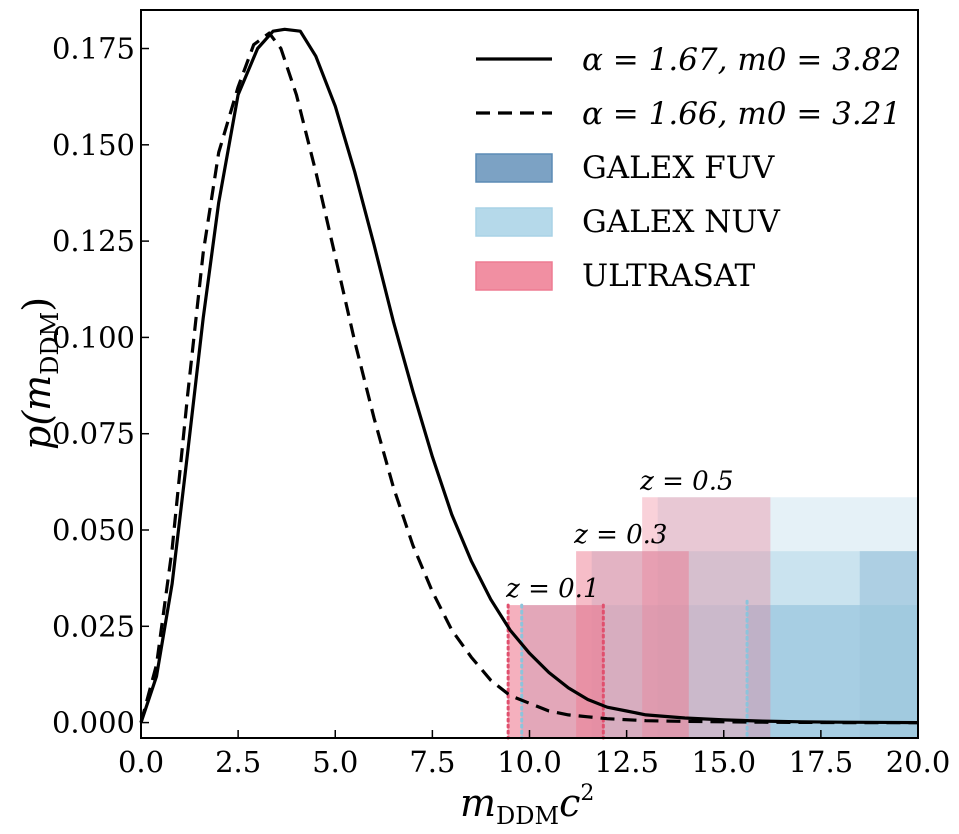 This screenshot has height=834, width=959. What do you see at coordinates (821, 762) in the screenshot?
I see `x-tick-label: 17.5` at bounding box center [821, 762].